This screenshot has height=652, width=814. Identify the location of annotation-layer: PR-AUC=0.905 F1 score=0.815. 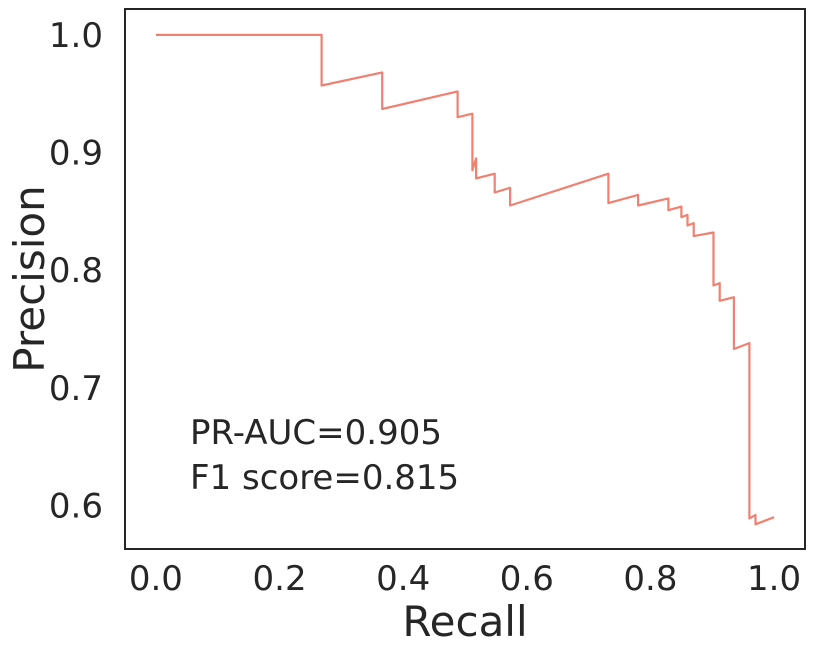
(324, 455).